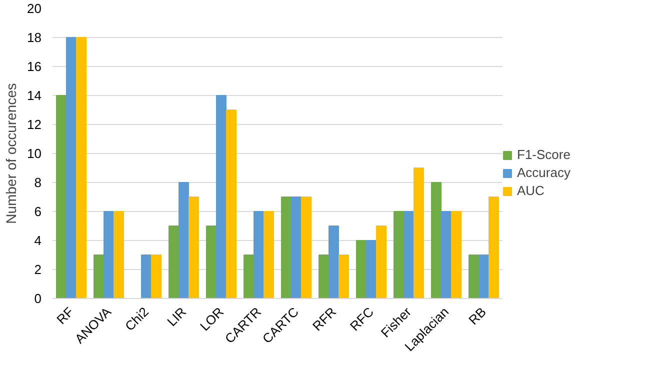 This screenshot has height=377, width=646. Describe the element at coordinates (38, 269) in the screenshot. I see `y-tick-label: 2` at that location.